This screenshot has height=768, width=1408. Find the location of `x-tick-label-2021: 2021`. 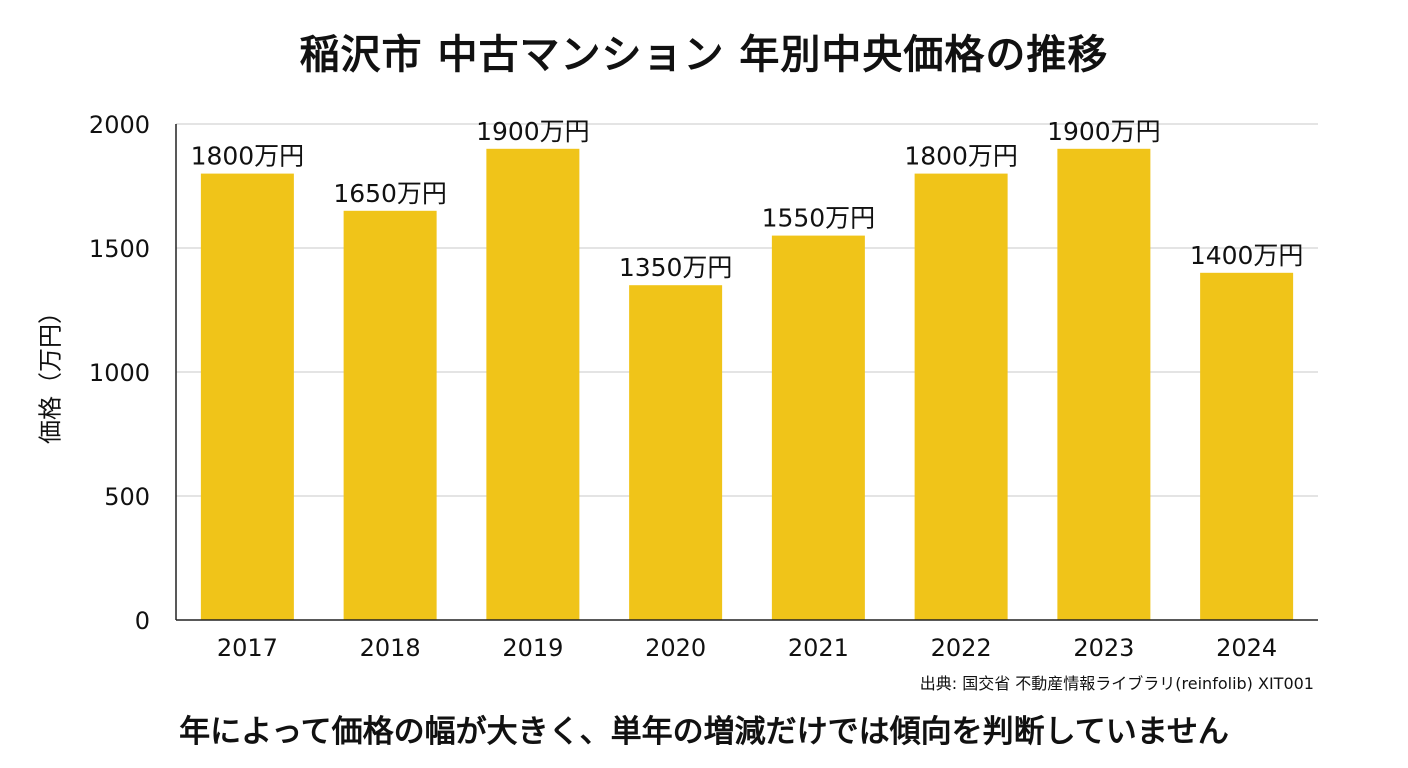

x-tick-label-2021: 2021 is located at coordinates (818, 648).